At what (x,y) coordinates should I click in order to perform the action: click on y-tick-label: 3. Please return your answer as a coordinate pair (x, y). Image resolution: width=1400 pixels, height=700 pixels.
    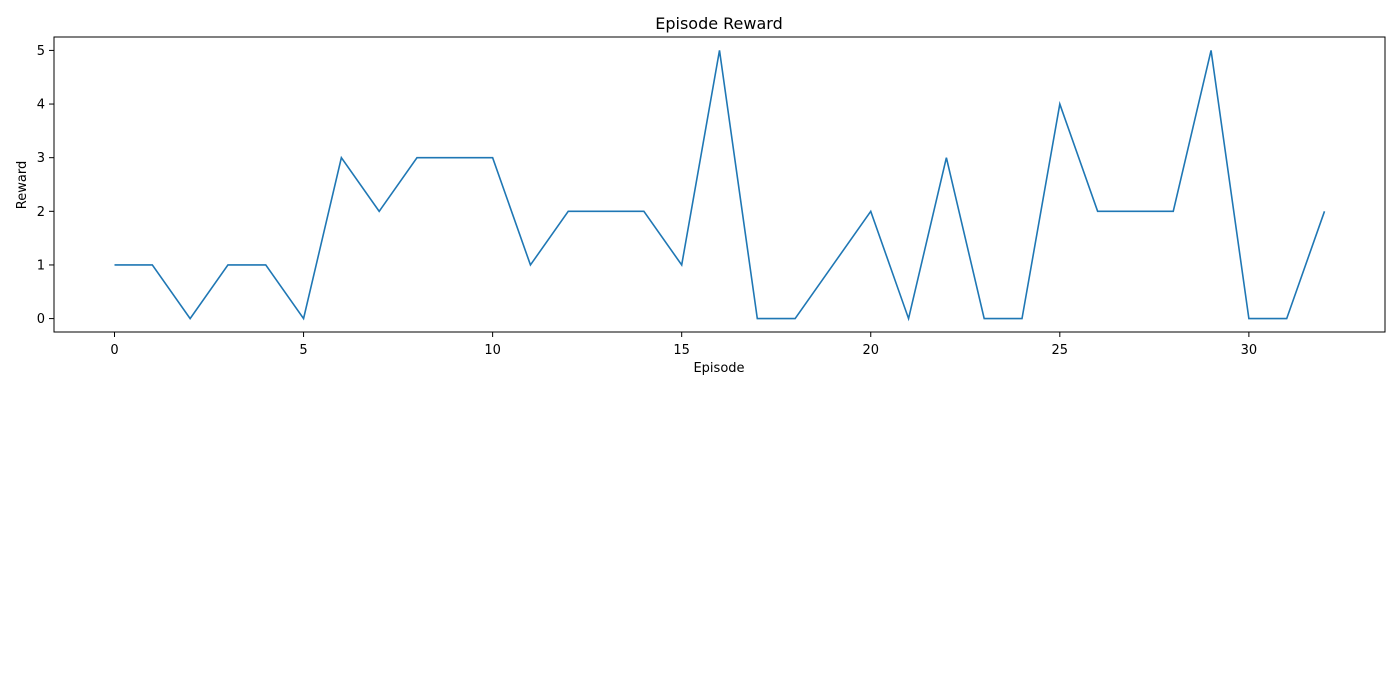
    Looking at the image, I should click on (41, 158).